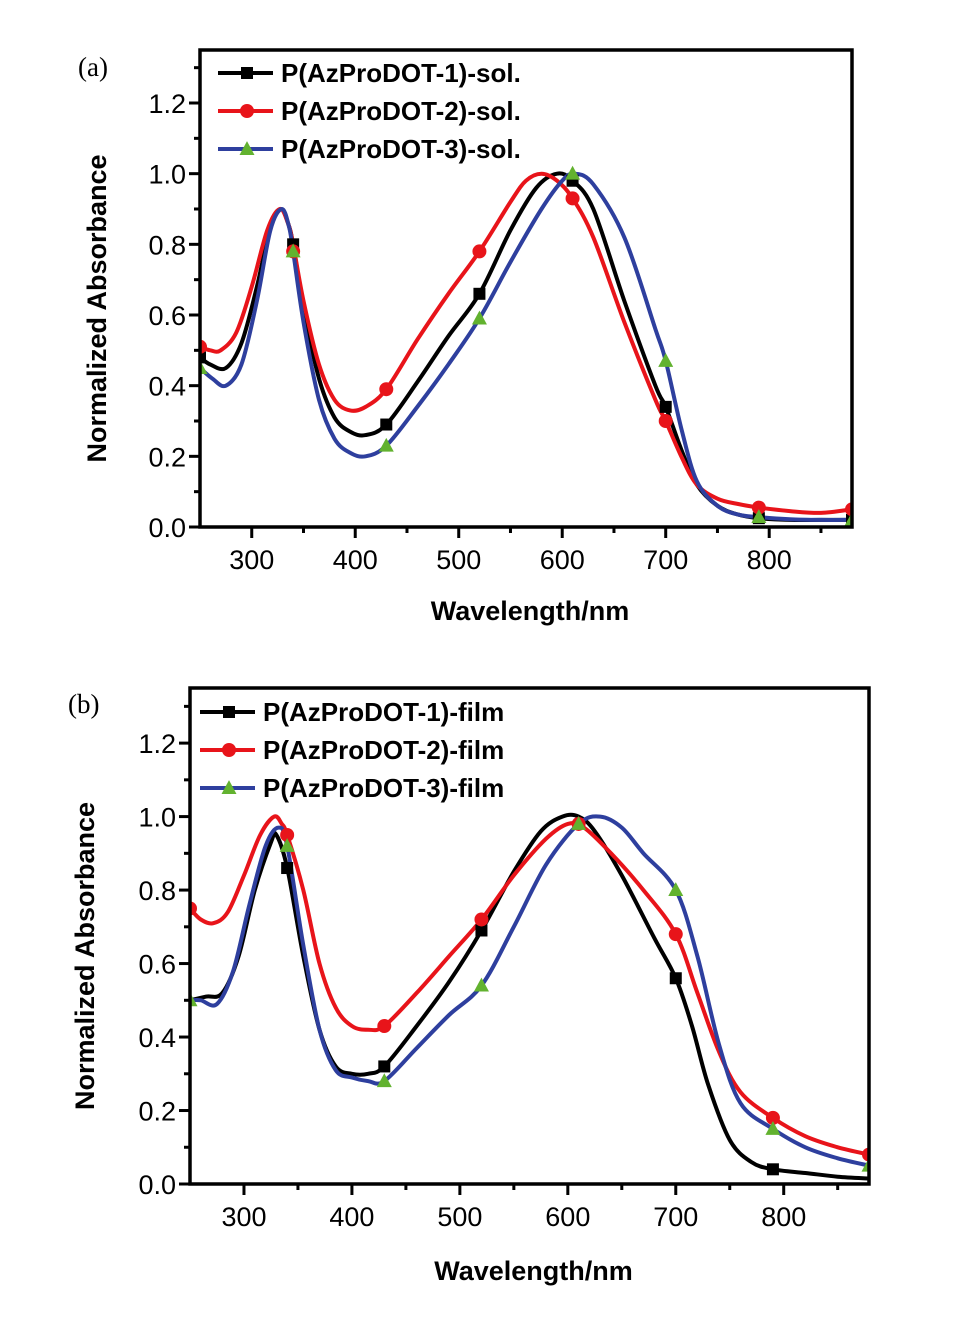  Describe the element at coordinates (383, 750) in the screenshot. I see `legend-label: P(AzProDOT-2)-film` at that location.